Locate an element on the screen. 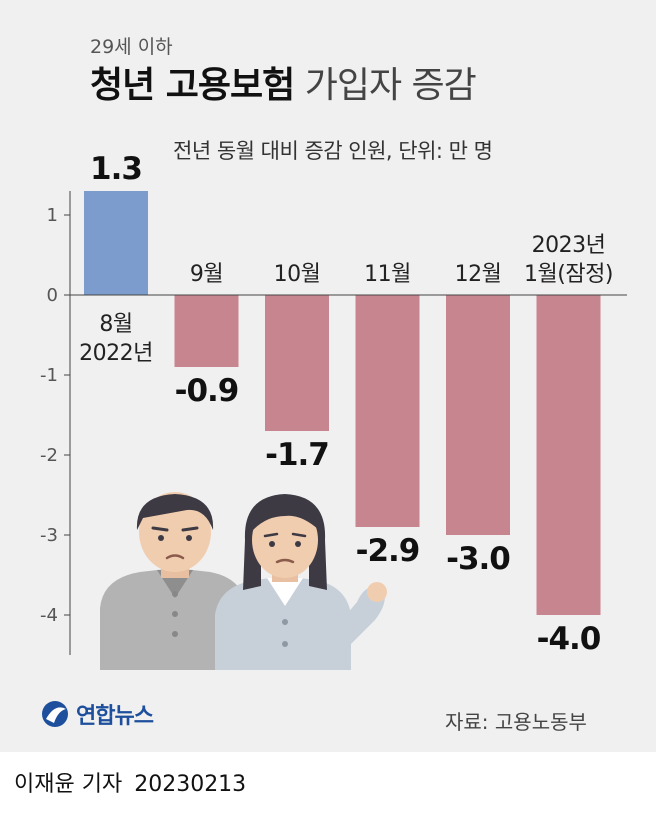 The height and width of the screenshot is (816, 656). category-label: 8월 is located at coordinates (115, 324).